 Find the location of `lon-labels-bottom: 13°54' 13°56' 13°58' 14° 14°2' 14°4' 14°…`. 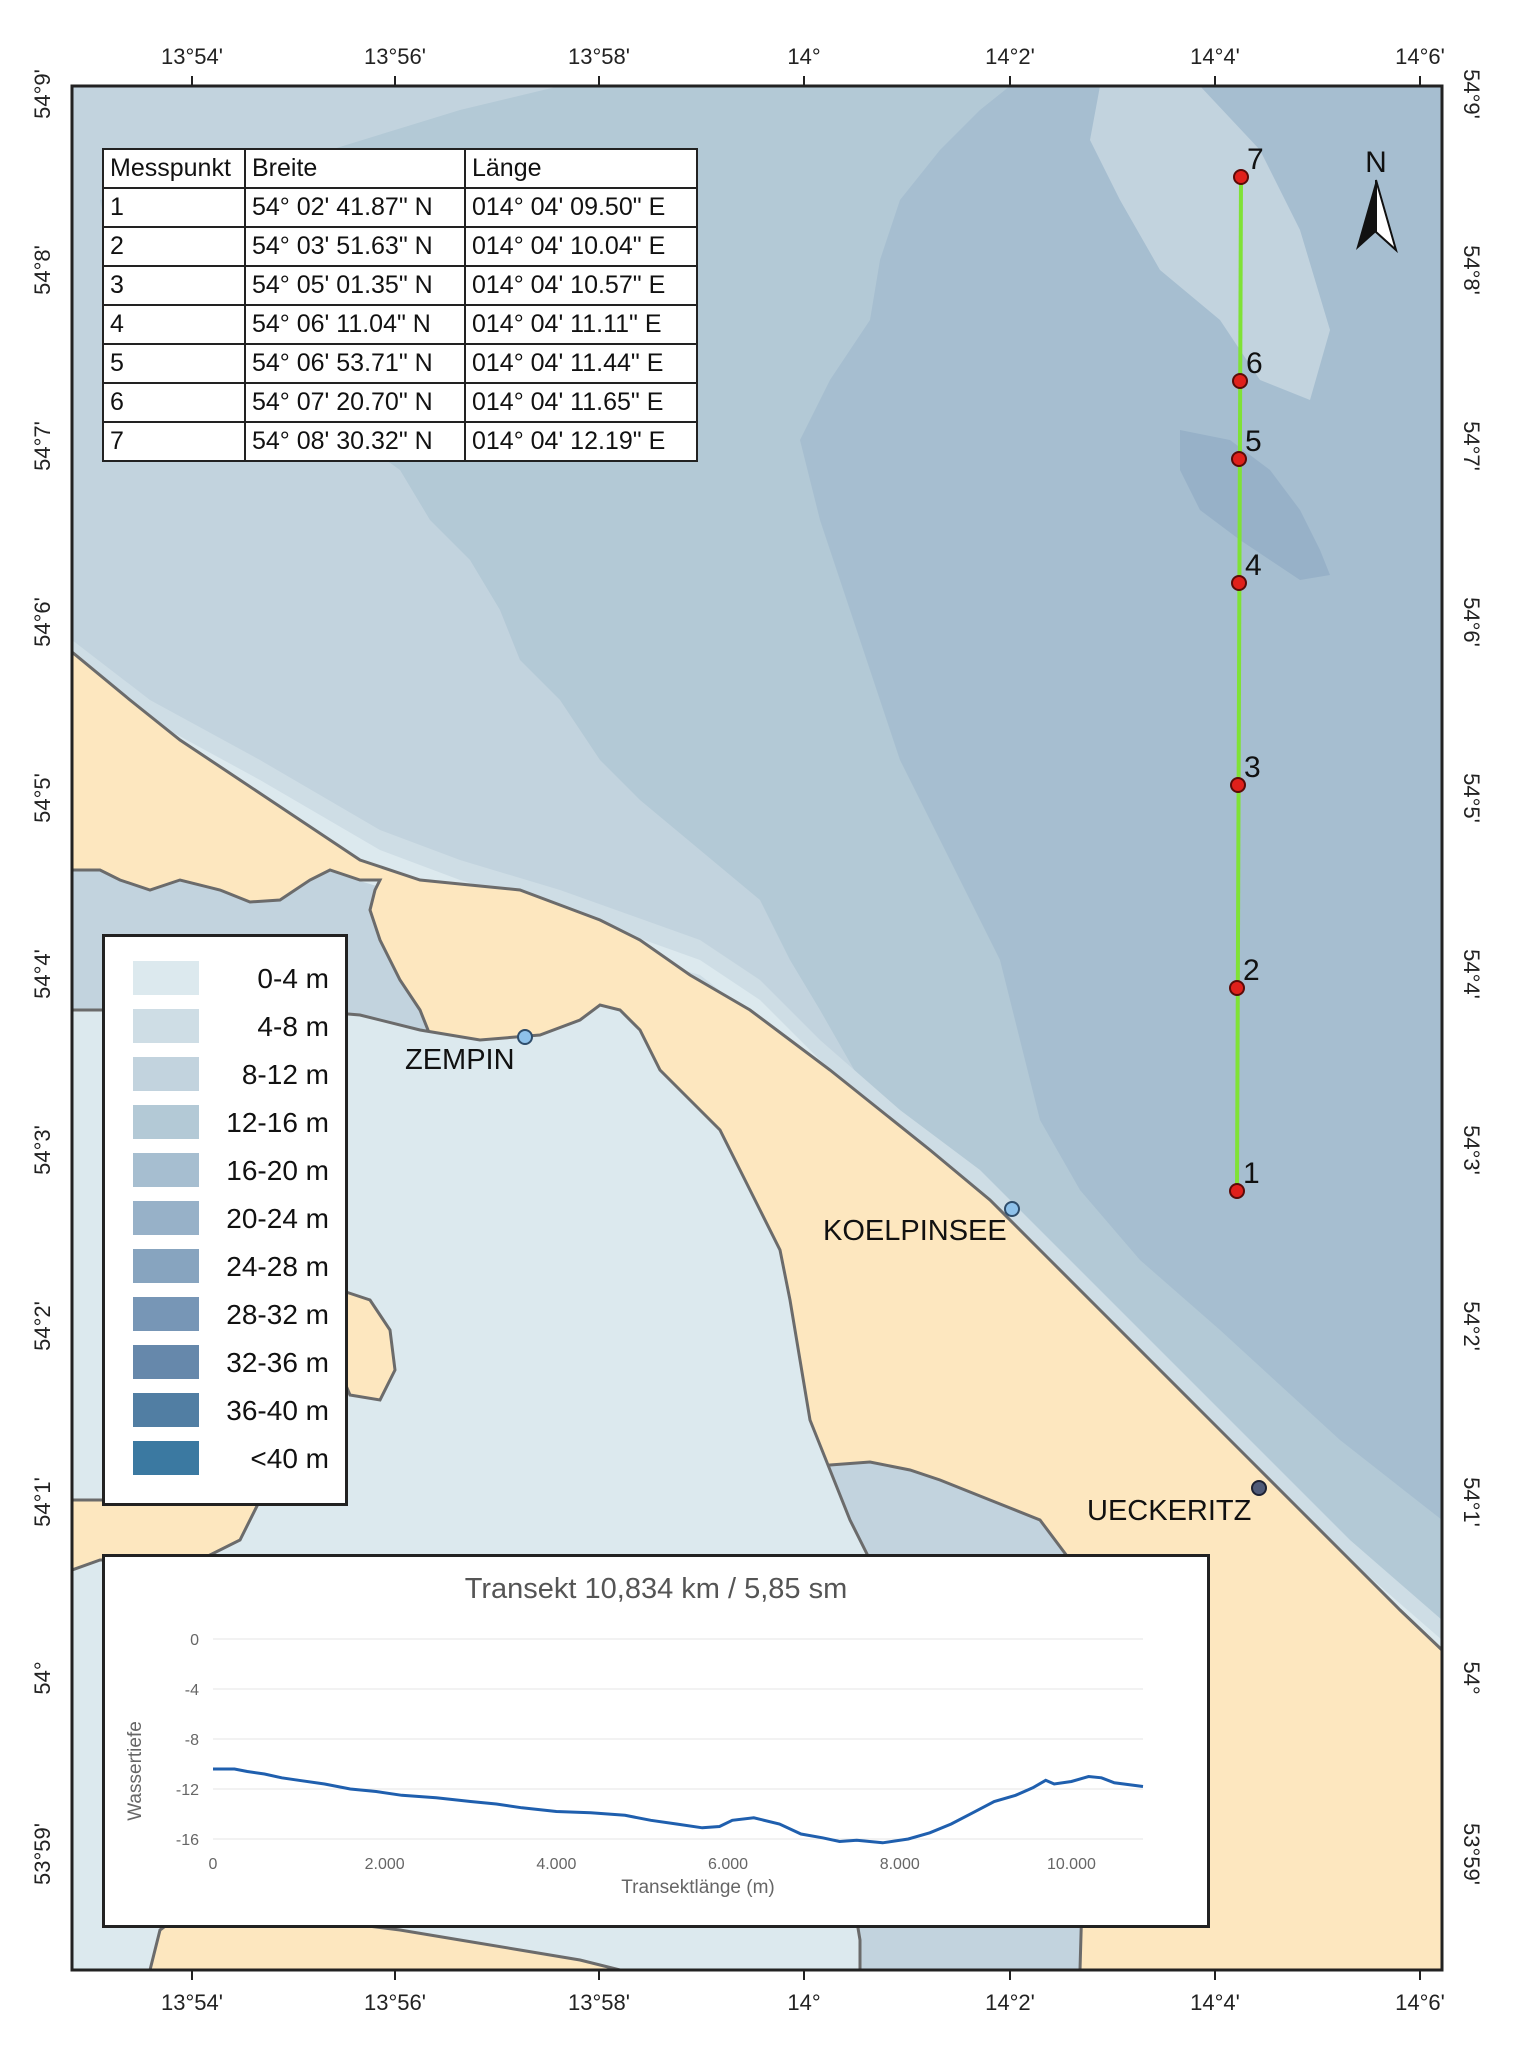

lon-labels-bottom: 13°54' 13°56' 13°58' 14° 14°2' 14°4' 14°… is located at coordinates (803, 2002).